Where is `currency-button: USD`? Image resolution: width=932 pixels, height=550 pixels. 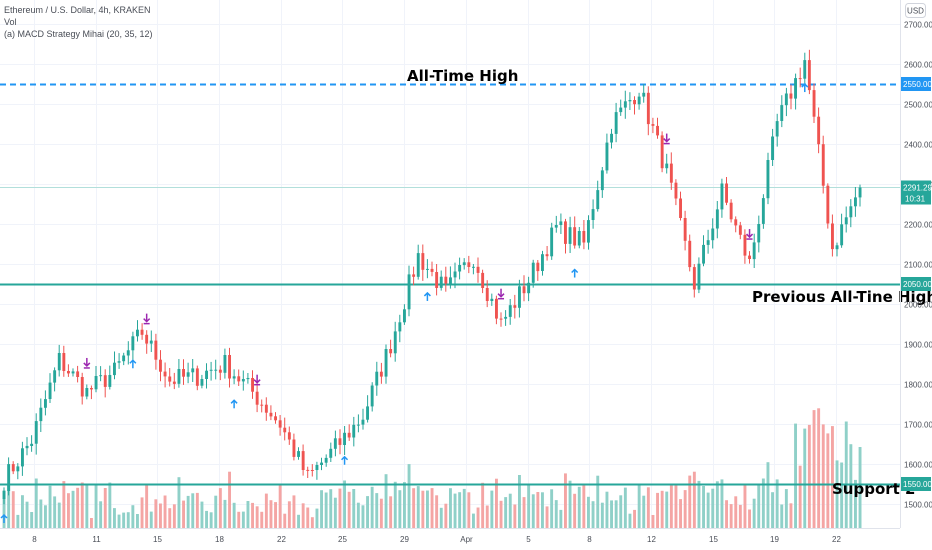
currency-button: USD is located at coordinates (915, 10).